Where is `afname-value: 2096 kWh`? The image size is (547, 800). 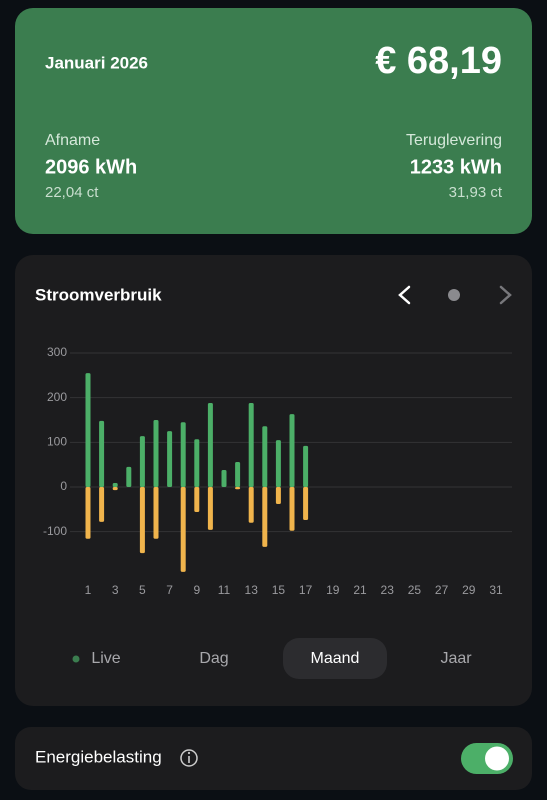 afname-value: 2096 kWh is located at coordinates (91, 167).